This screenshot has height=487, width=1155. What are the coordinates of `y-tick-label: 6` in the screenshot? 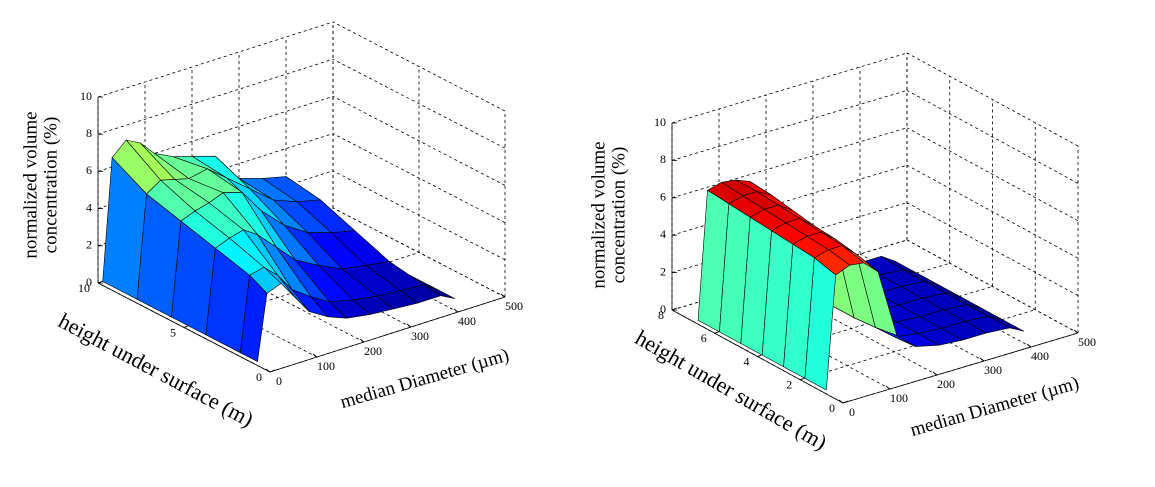 It's located at (704, 338).